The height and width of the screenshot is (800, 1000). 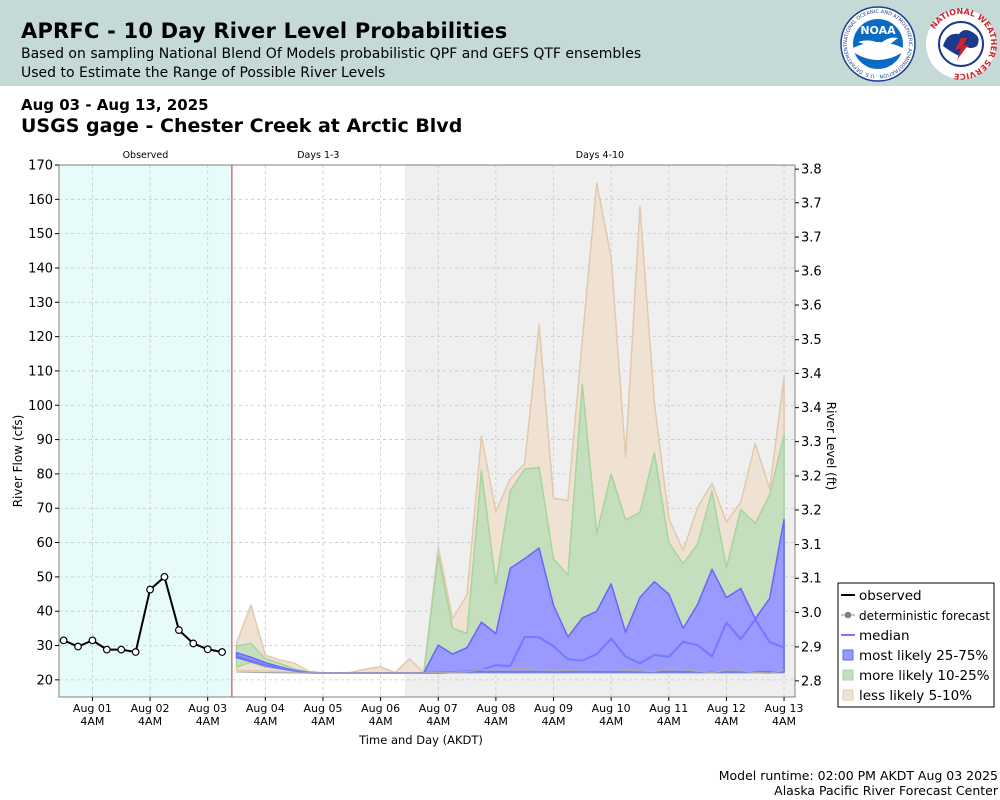 I want to click on legend-label: more likely 10-25%, so click(x=924, y=676).